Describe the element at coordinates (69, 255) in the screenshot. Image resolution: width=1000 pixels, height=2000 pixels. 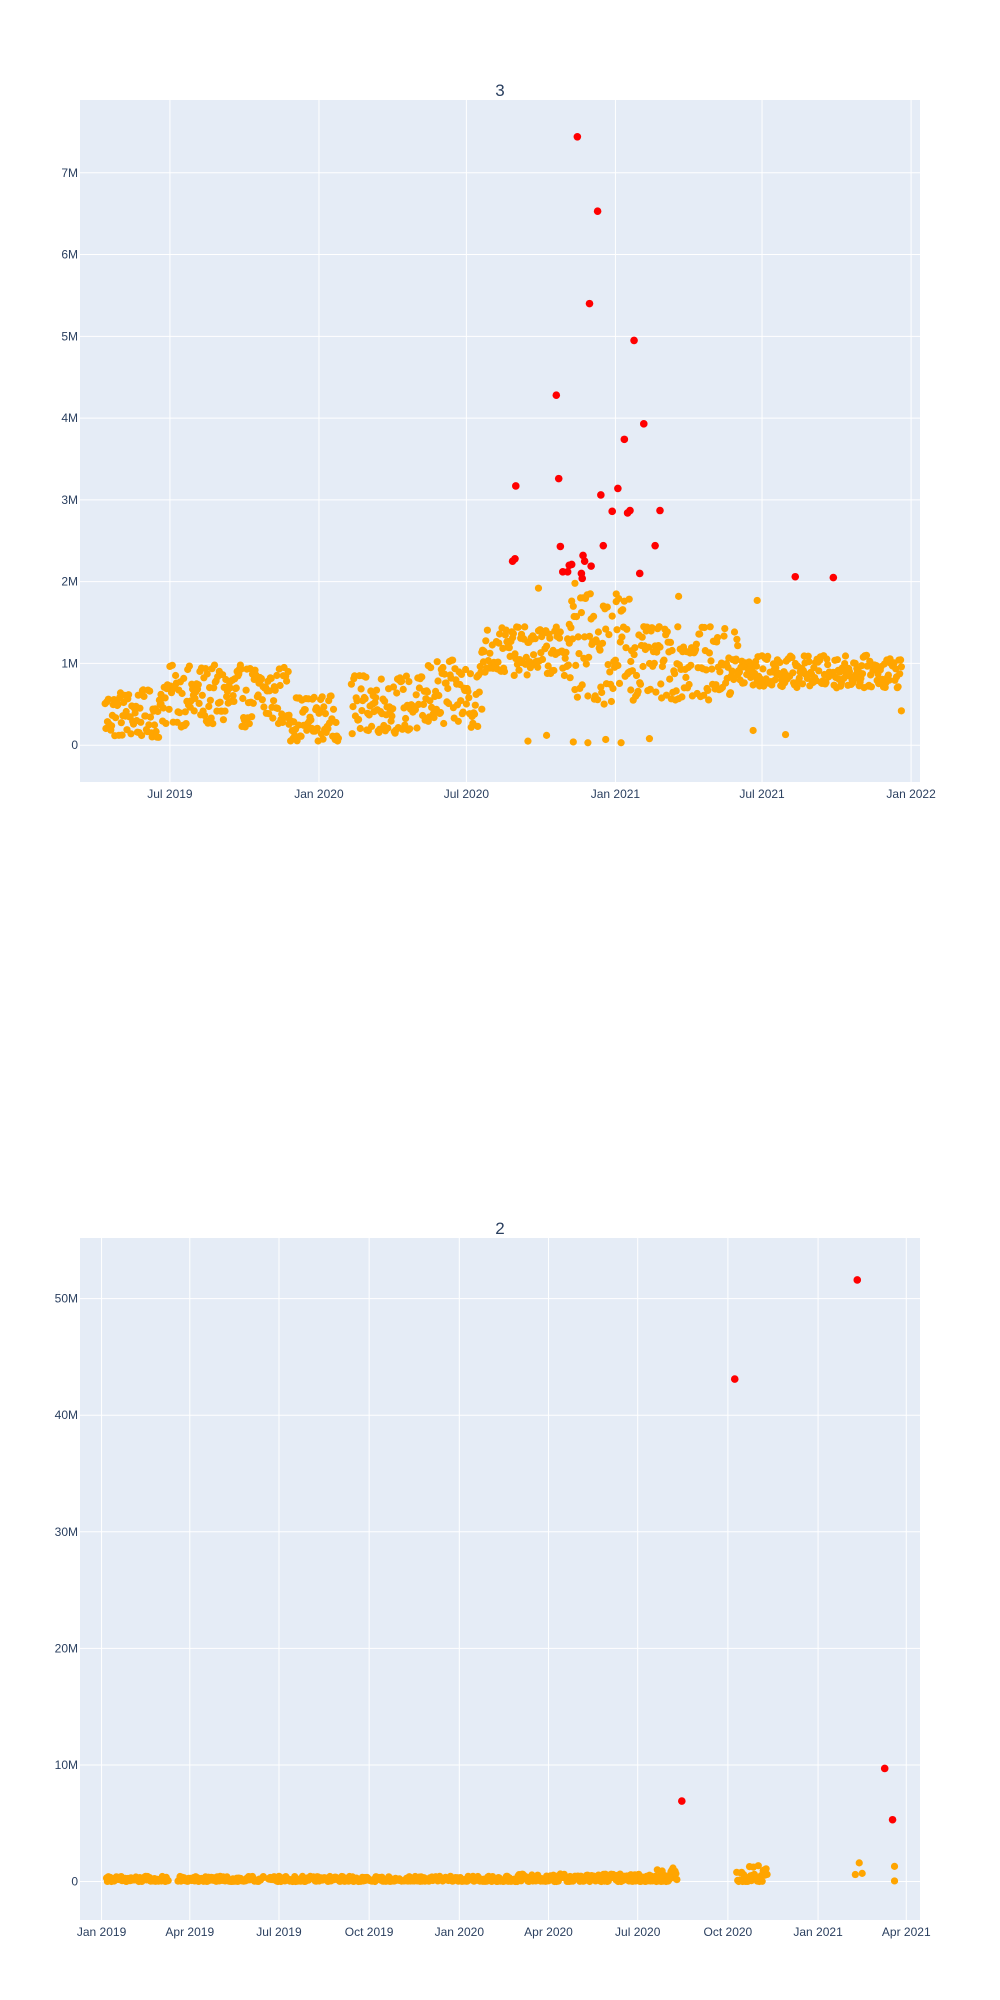
I see `y-tick-label: 6M` at that location.